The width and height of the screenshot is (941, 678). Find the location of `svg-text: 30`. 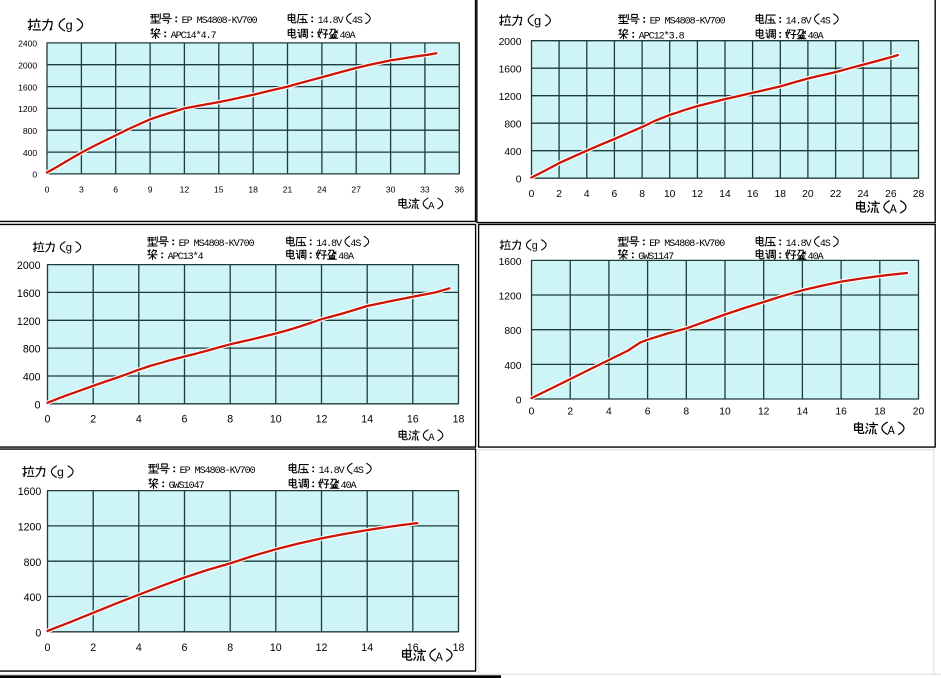

svg-text: 30 is located at coordinates (391, 189).